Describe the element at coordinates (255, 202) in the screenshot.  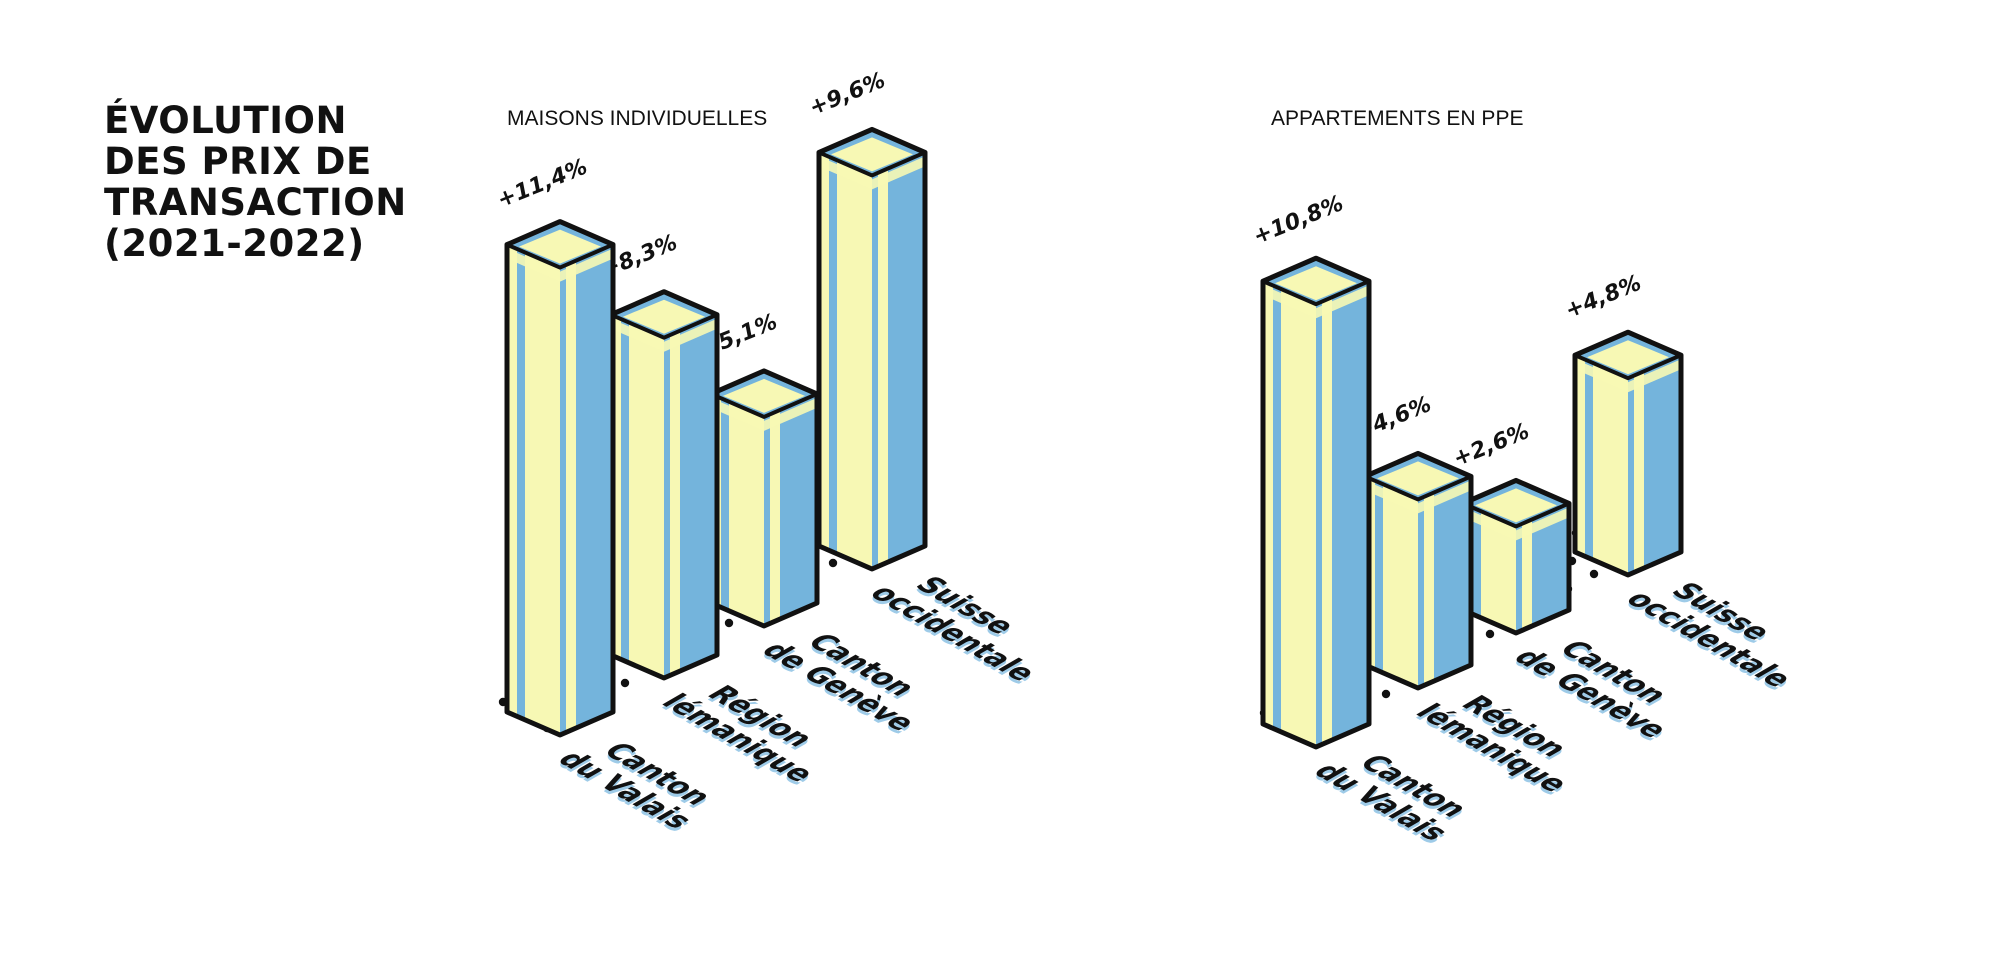
I see `title-line: TRANSACTION` at that location.